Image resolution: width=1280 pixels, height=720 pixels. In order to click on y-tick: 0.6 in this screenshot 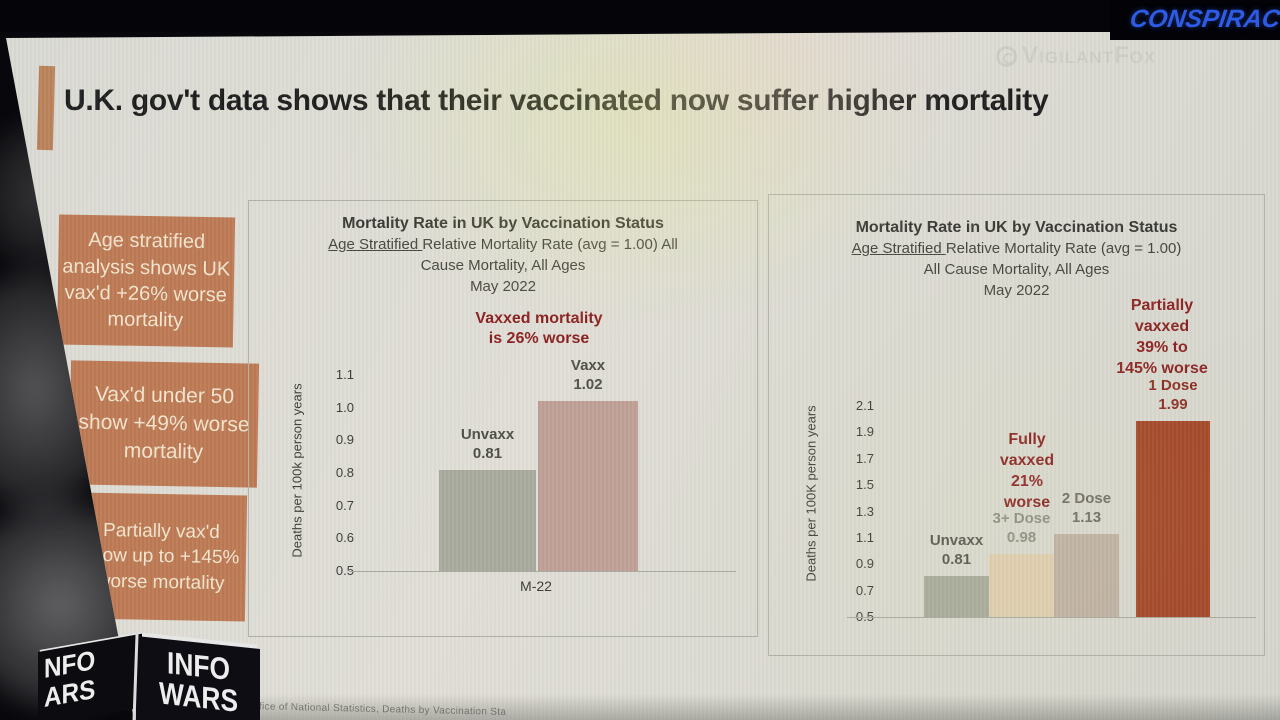, I will do `click(344, 538)`.